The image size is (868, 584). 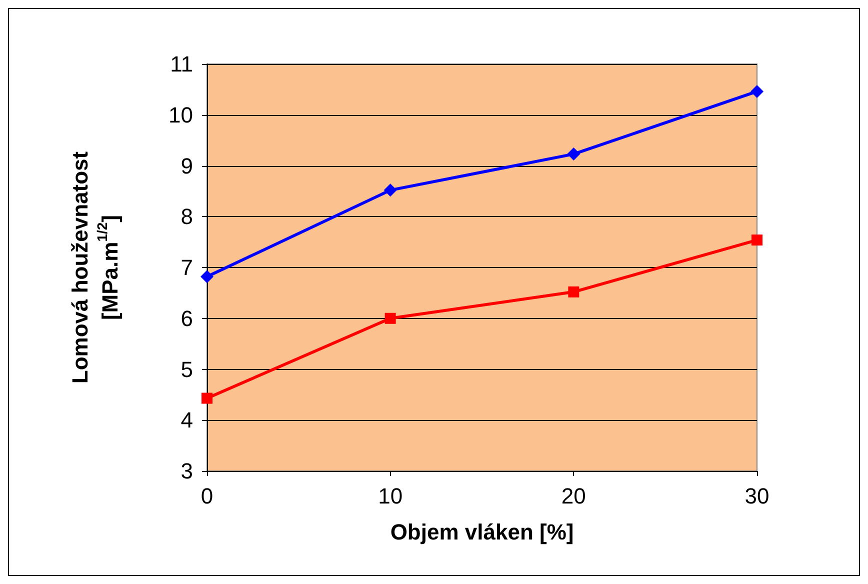 What do you see at coordinates (186, 420) in the screenshot?
I see `y-tick-label: 4` at bounding box center [186, 420].